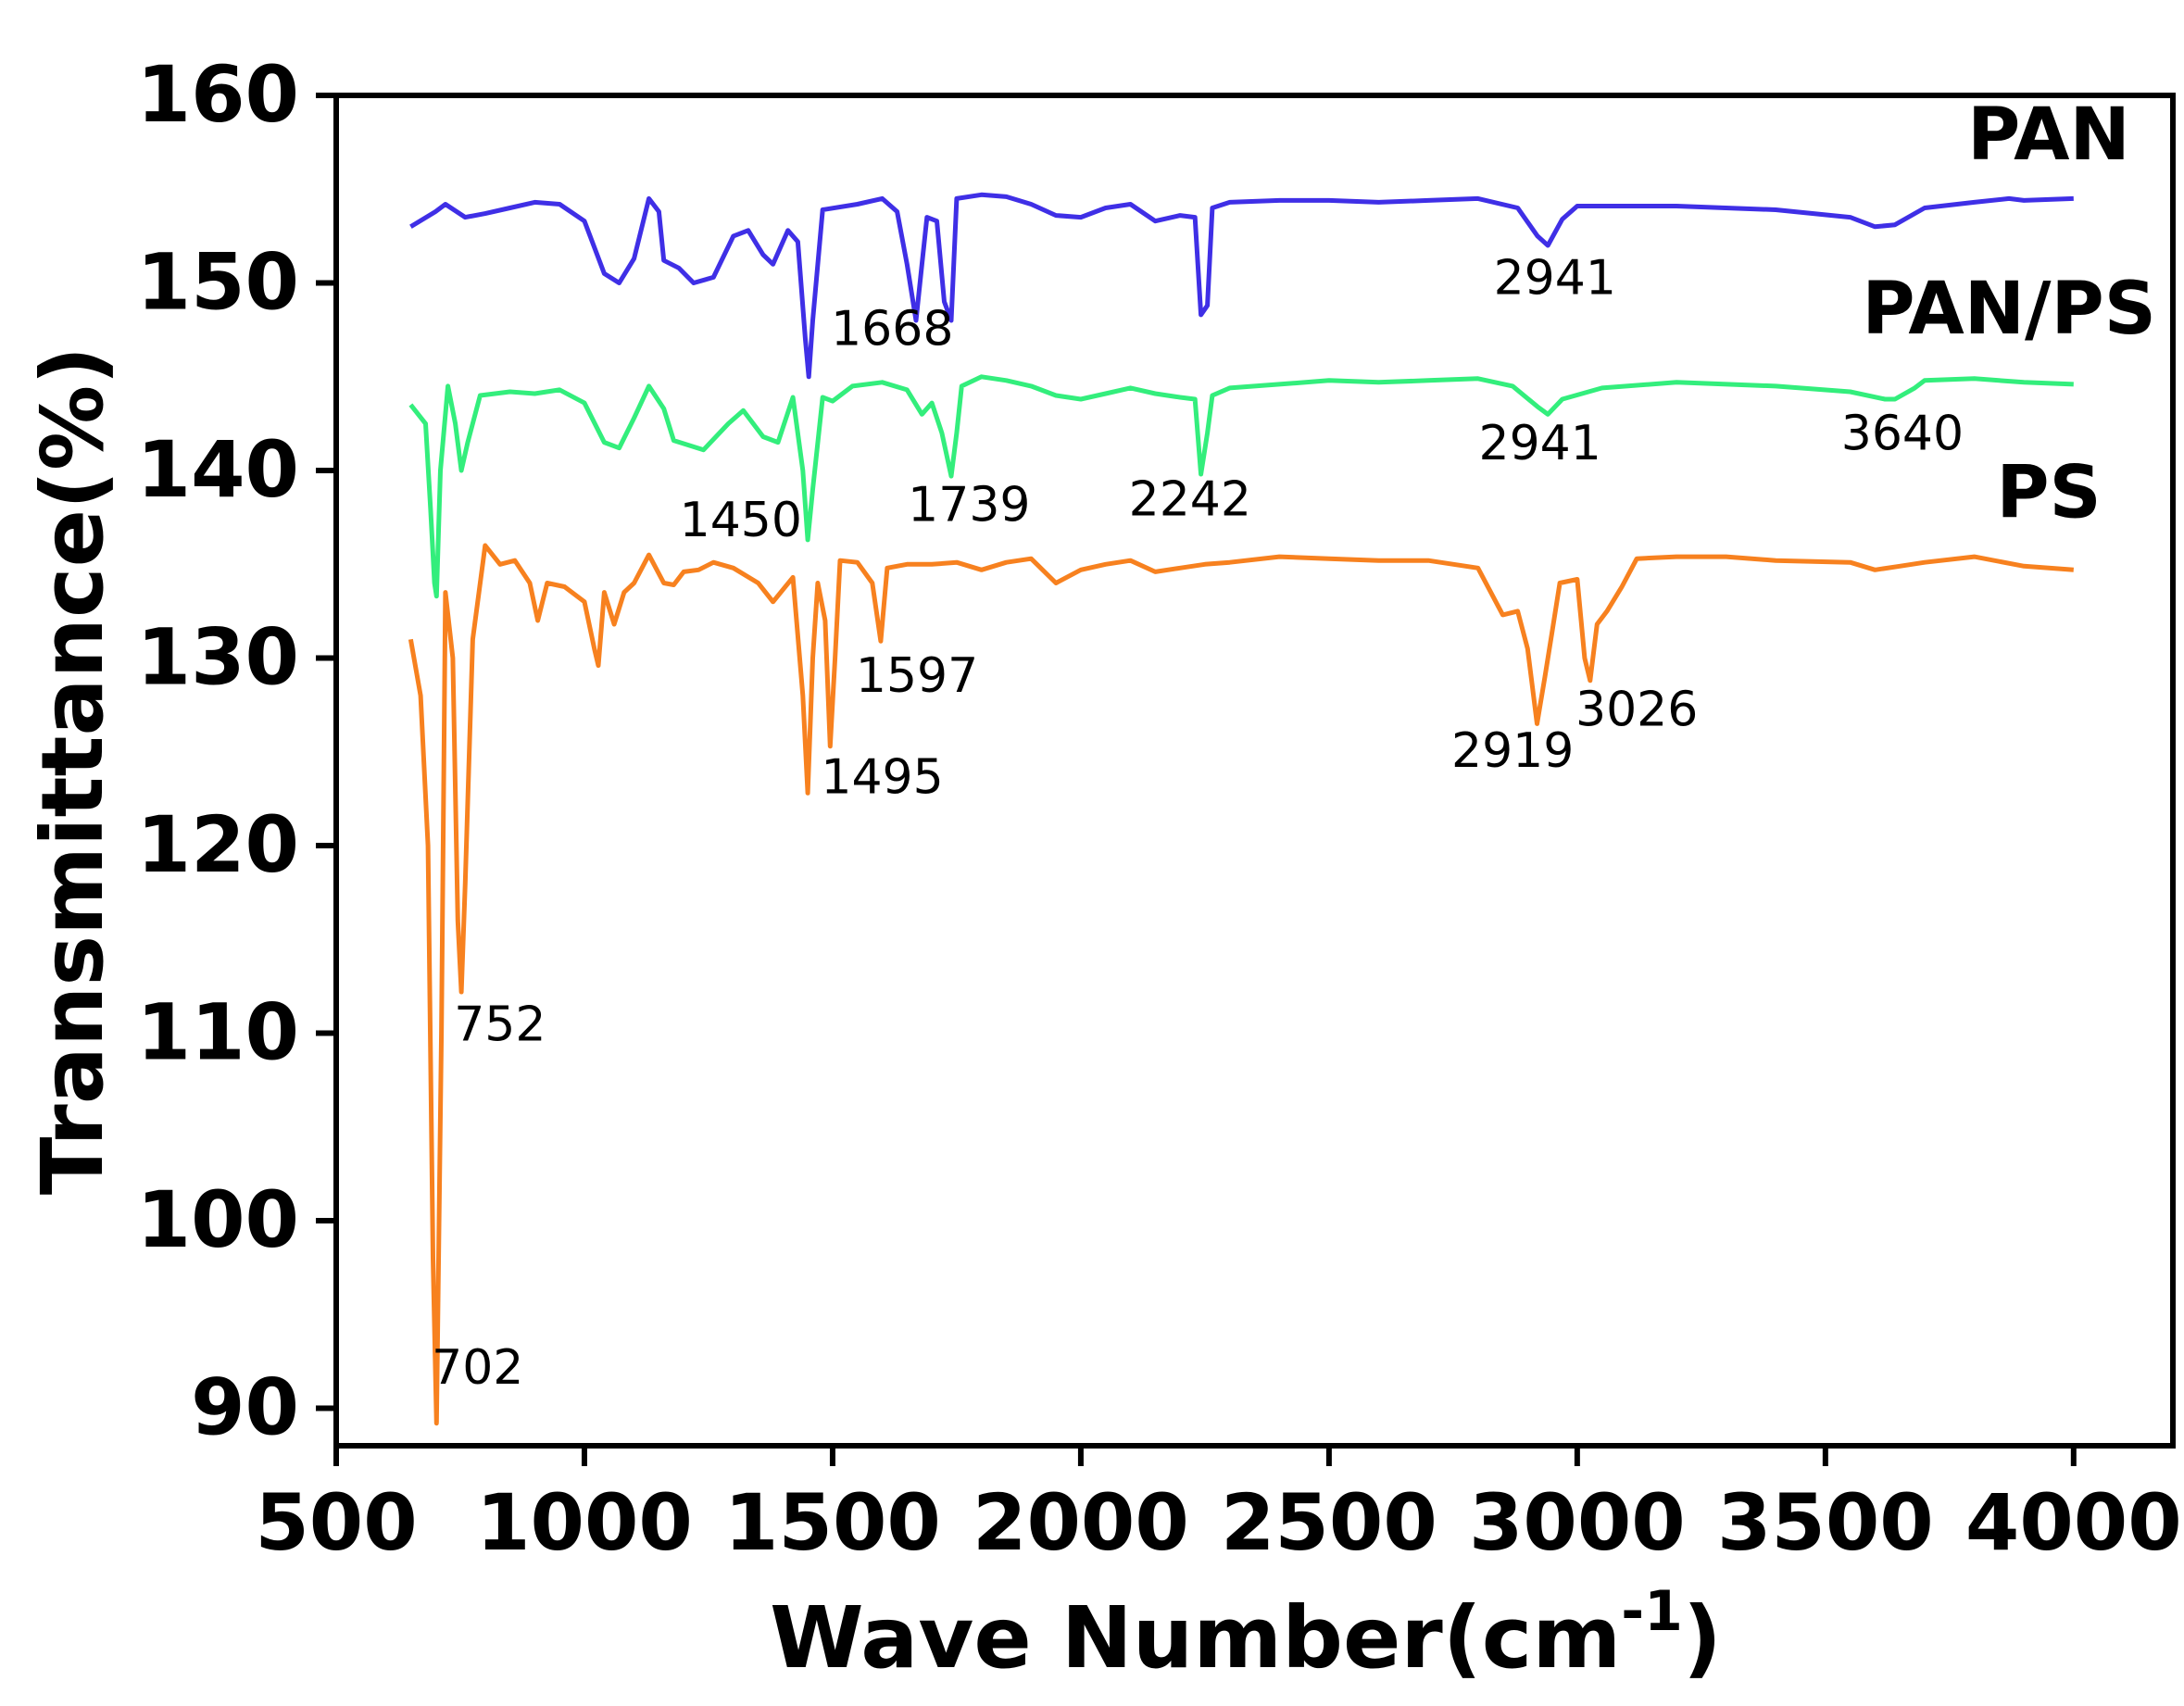 The image size is (2184, 1706). I want to click on peak-label: 702, so click(477, 1368).